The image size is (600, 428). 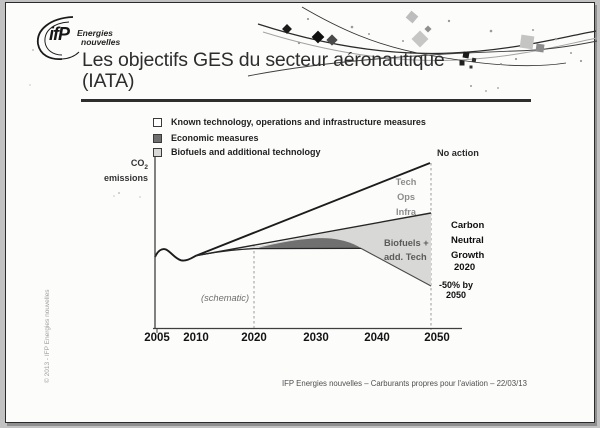 I want to click on annotation-no-action: No action, so click(x=458, y=153).